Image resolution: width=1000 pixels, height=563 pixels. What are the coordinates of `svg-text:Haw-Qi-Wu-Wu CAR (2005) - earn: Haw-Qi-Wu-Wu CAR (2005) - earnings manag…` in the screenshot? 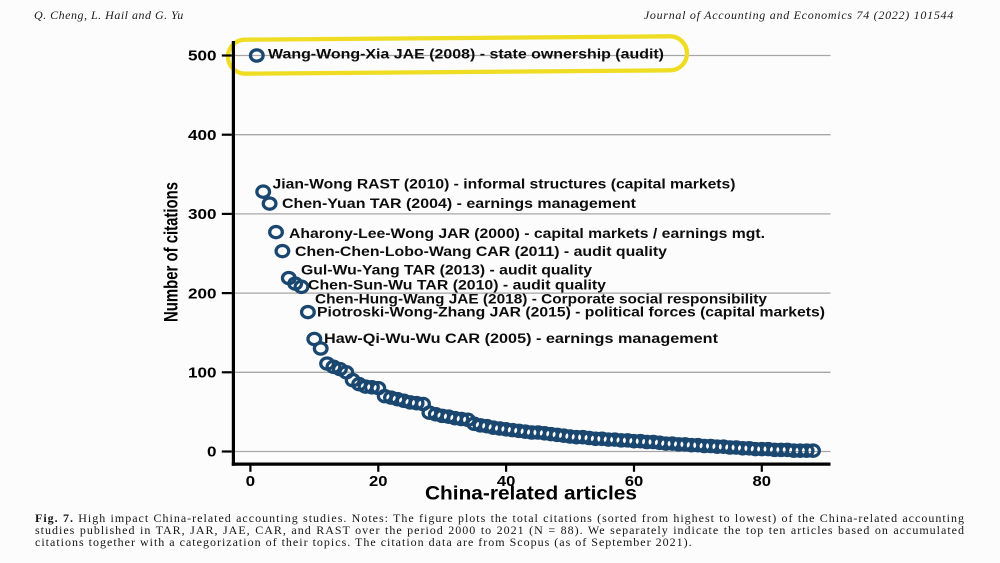 It's located at (521, 338).